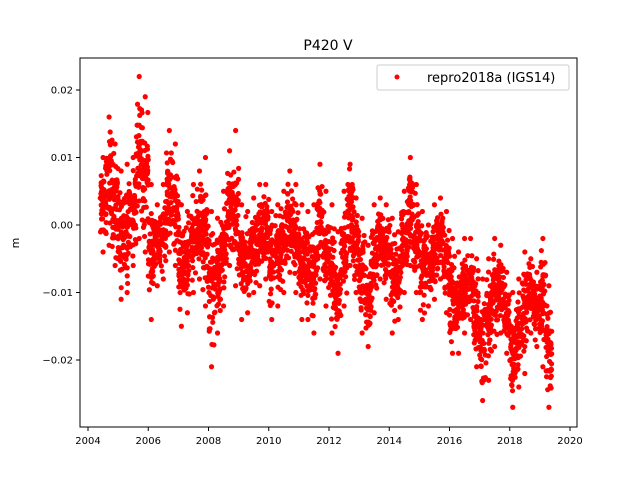 Image resolution: width=640 pixels, height=480 pixels. I want to click on legend-marker, so click(397, 77).